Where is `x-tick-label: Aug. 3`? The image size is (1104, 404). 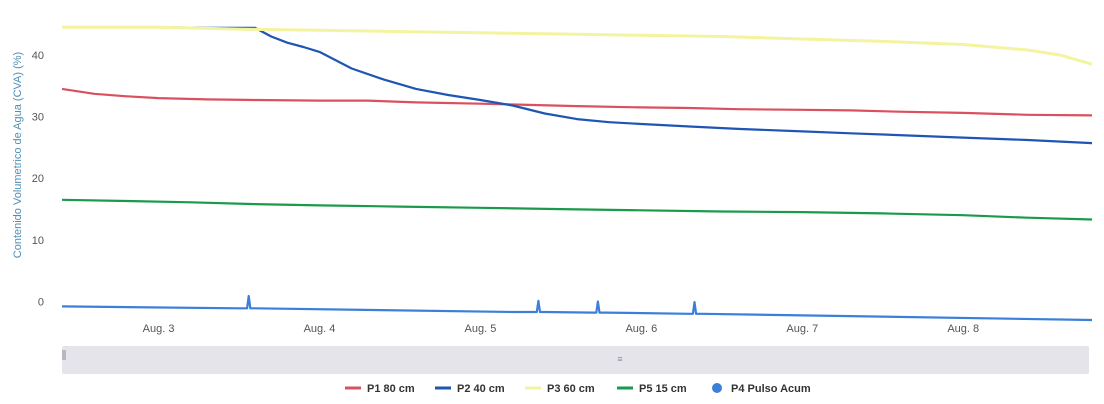 x-tick-label: Aug. 3 is located at coordinates (159, 329).